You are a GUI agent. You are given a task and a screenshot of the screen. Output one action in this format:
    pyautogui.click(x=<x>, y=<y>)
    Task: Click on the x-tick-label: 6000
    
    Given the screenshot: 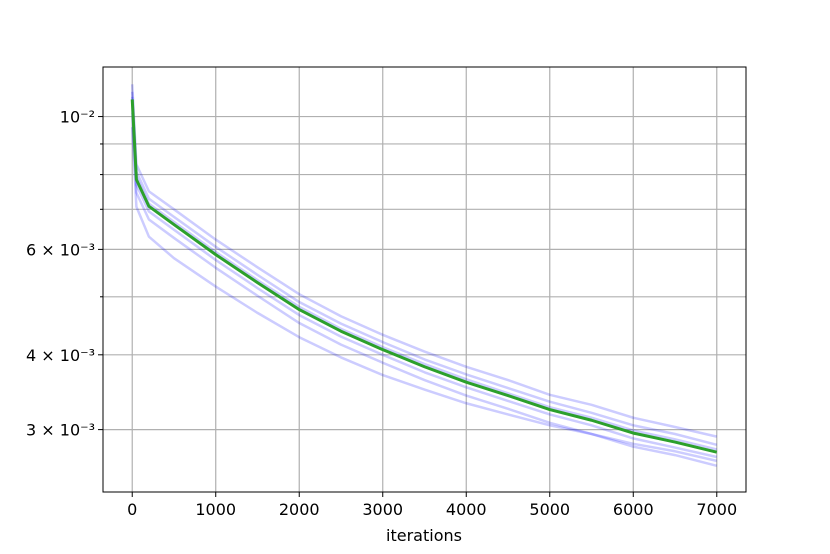 What is the action you would take?
    pyautogui.click(x=633, y=509)
    